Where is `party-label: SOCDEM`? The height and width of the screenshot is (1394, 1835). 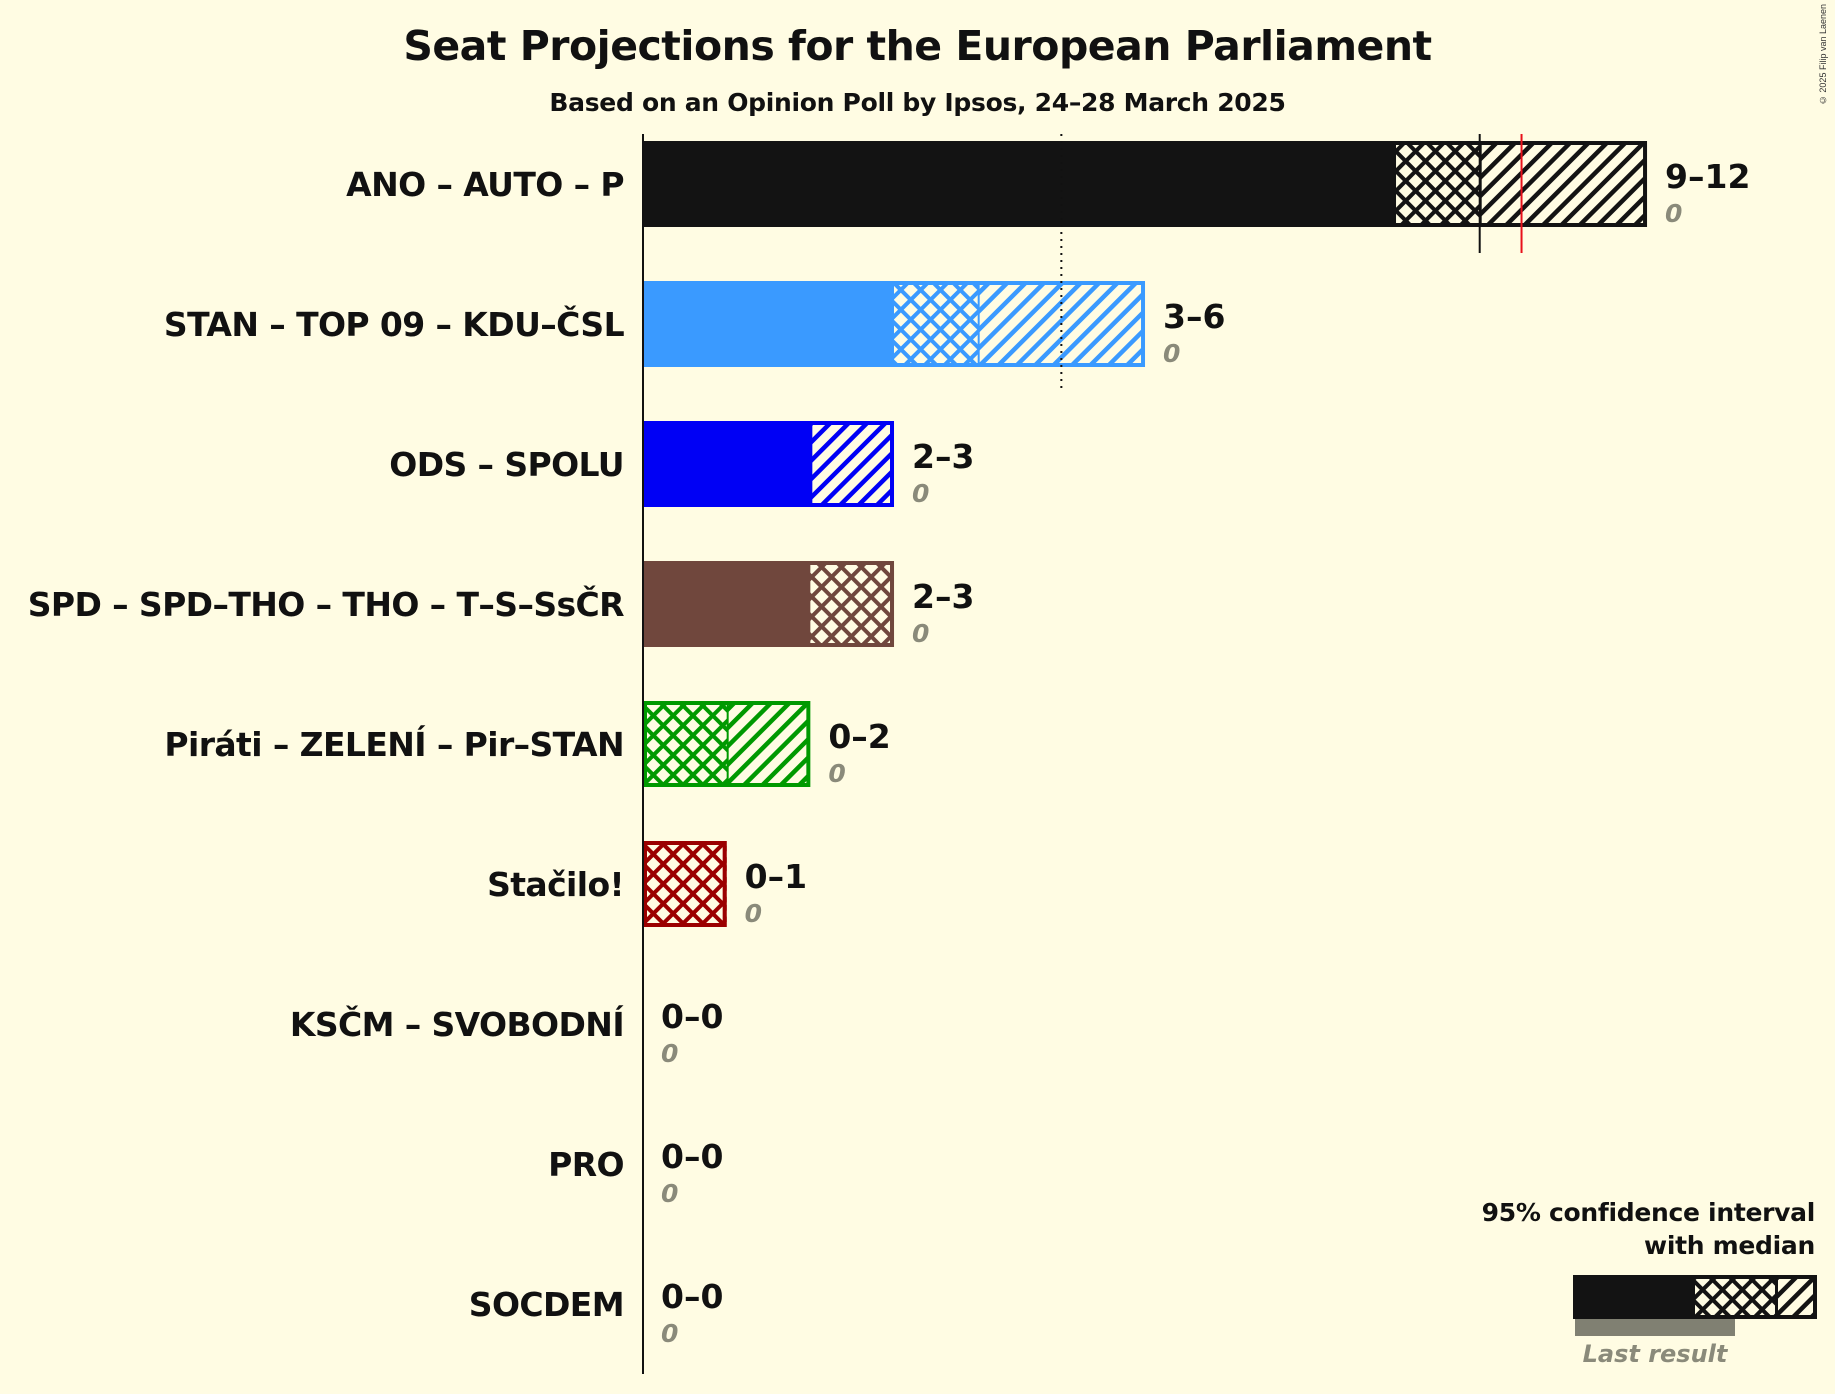
party-label: SOCDEM is located at coordinates (546, 1304).